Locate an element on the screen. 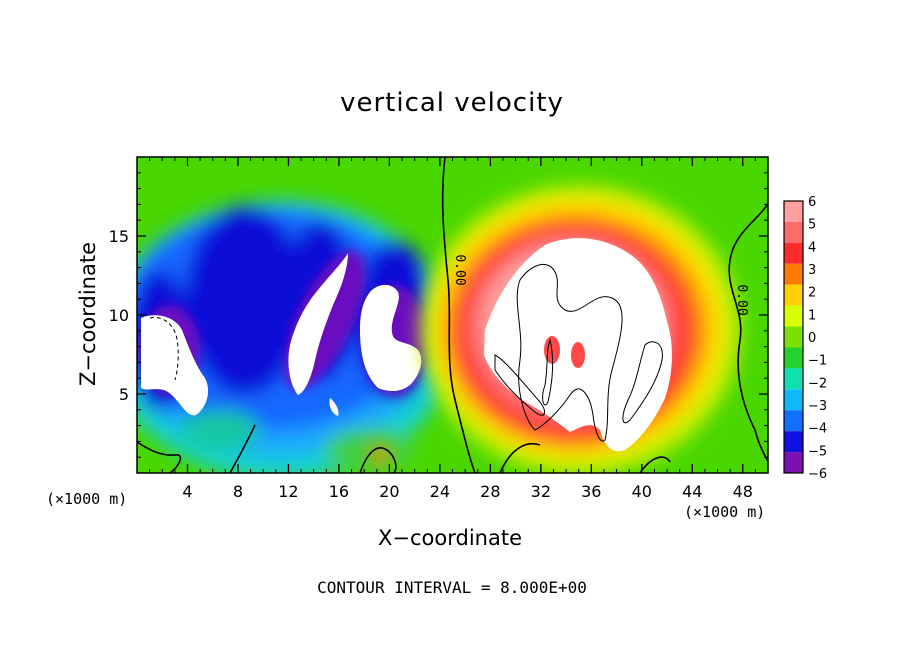 Image resolution: width=904 pixels, height=654 pixels. colorbar-label: −2 is located at coordinates (817, 383).